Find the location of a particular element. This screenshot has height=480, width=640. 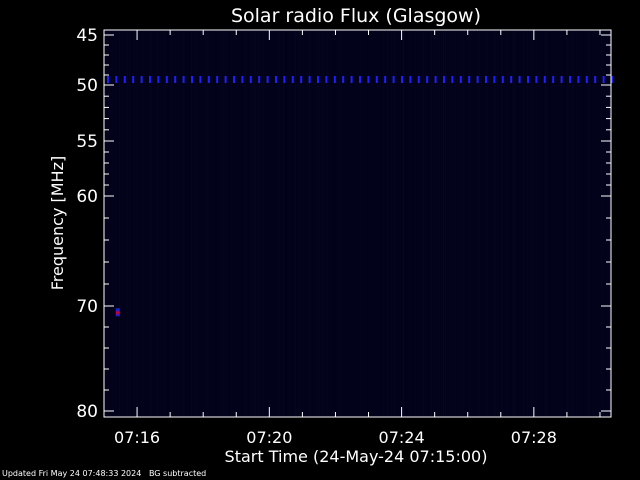

x-tick-label: 07:20 is located at coordinates (269, 437).